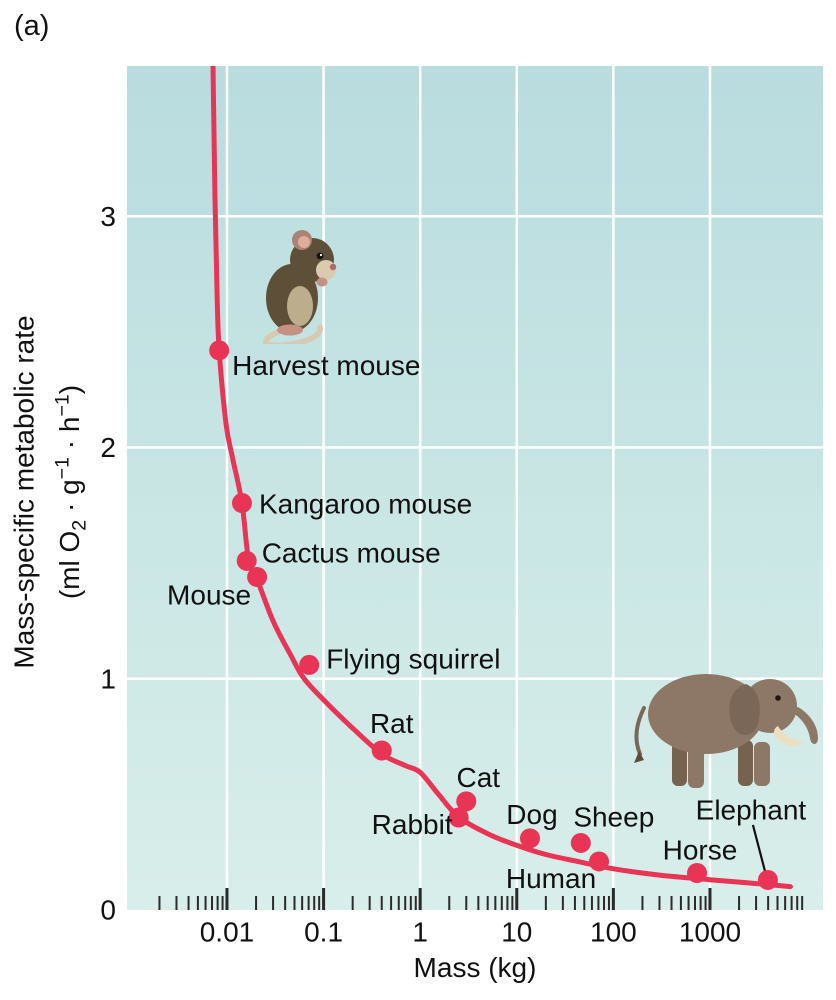  What do you see at coordinates (697, 873) in the screenshot?
I see `data-point-horse` at bounding box center [697, 873].